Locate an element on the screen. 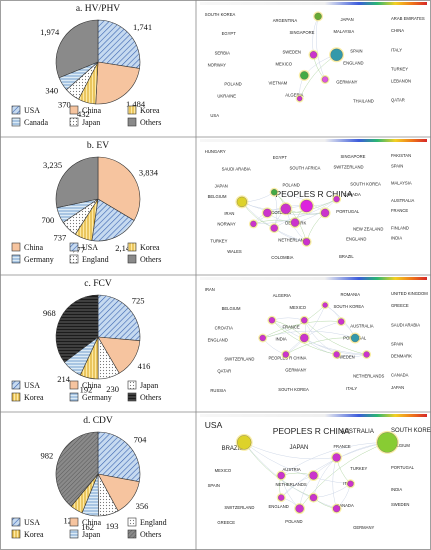  map-label-colombia: COLOMBIA is located at coordinates (282, 257).